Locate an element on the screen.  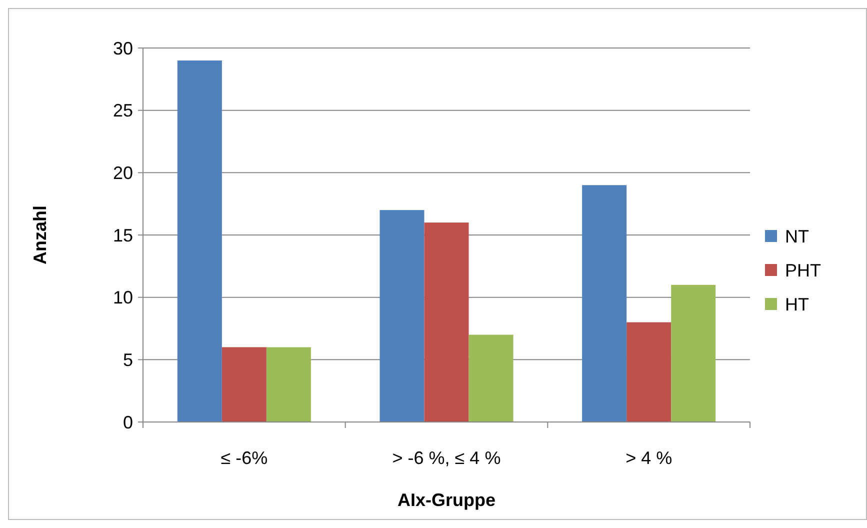
legend-label: PHT is located at coordinates (803, 270).